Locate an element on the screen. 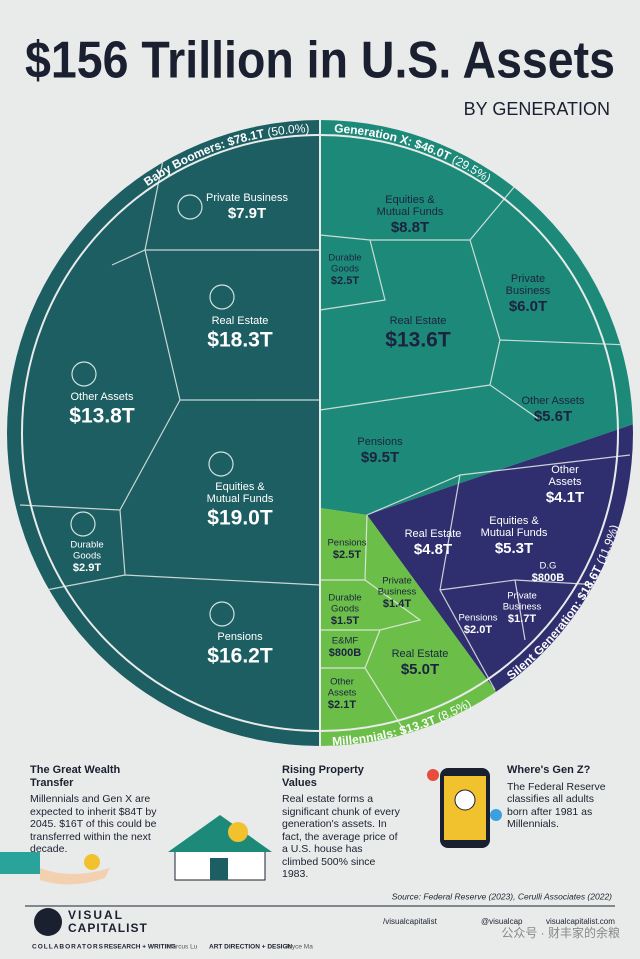 Image resolution: width=640 pixels, height=959 pixels. watermark: 公众号 · 财丰家的余粮 is located at coordinates (560, 932).